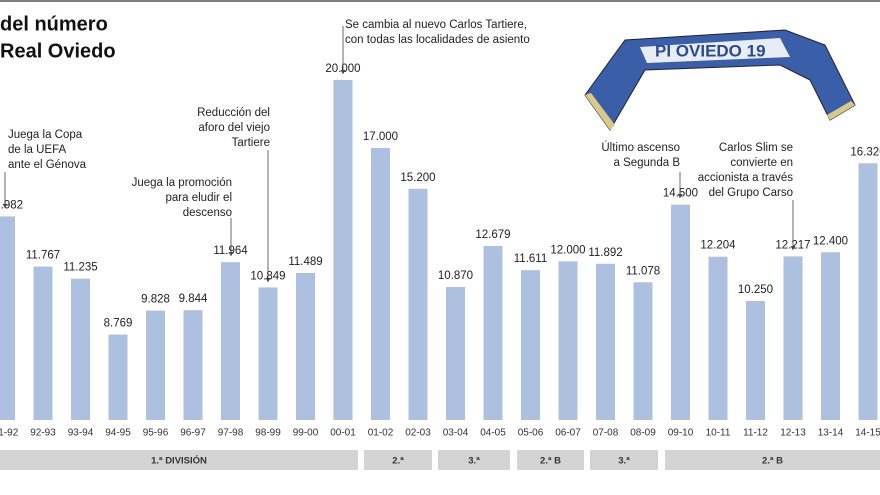 This screenshot has width=880, height=495. I want to click on svg-text: PI OVIEDO 19, so click(710, 50).